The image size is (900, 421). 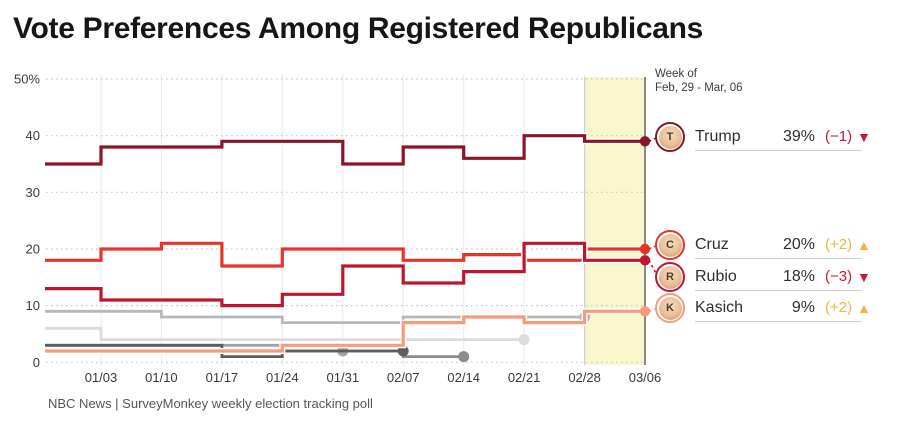 What do you see at coordinates (770, 308) in the screenshot?
I see `legend-row-kasich: K Kasich 9% (+2) ▲` at bounding box center [770, 308].